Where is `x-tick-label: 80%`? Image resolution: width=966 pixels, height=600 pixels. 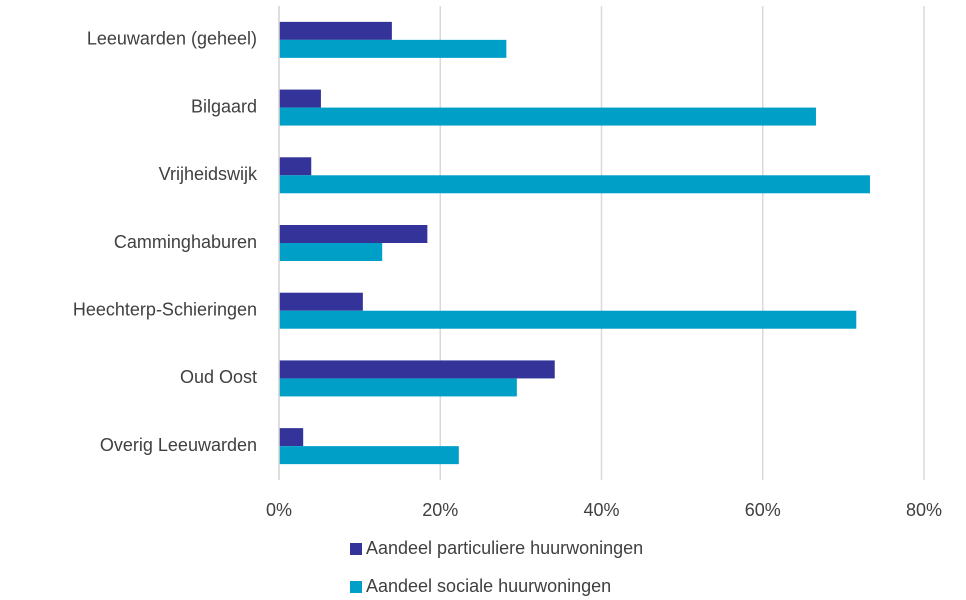 x-tick-label: 80% is located at coordinates (924, 510).